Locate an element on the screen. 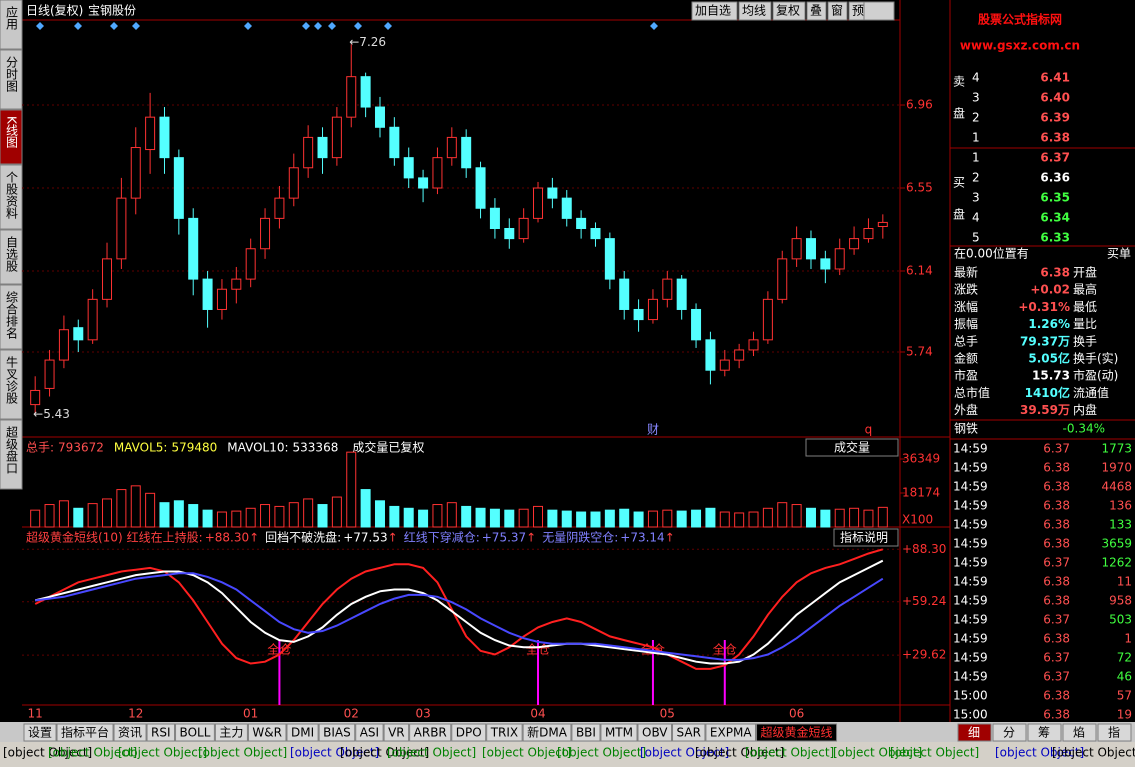  tab-label: ARBR is located at coordinates (430, 733).